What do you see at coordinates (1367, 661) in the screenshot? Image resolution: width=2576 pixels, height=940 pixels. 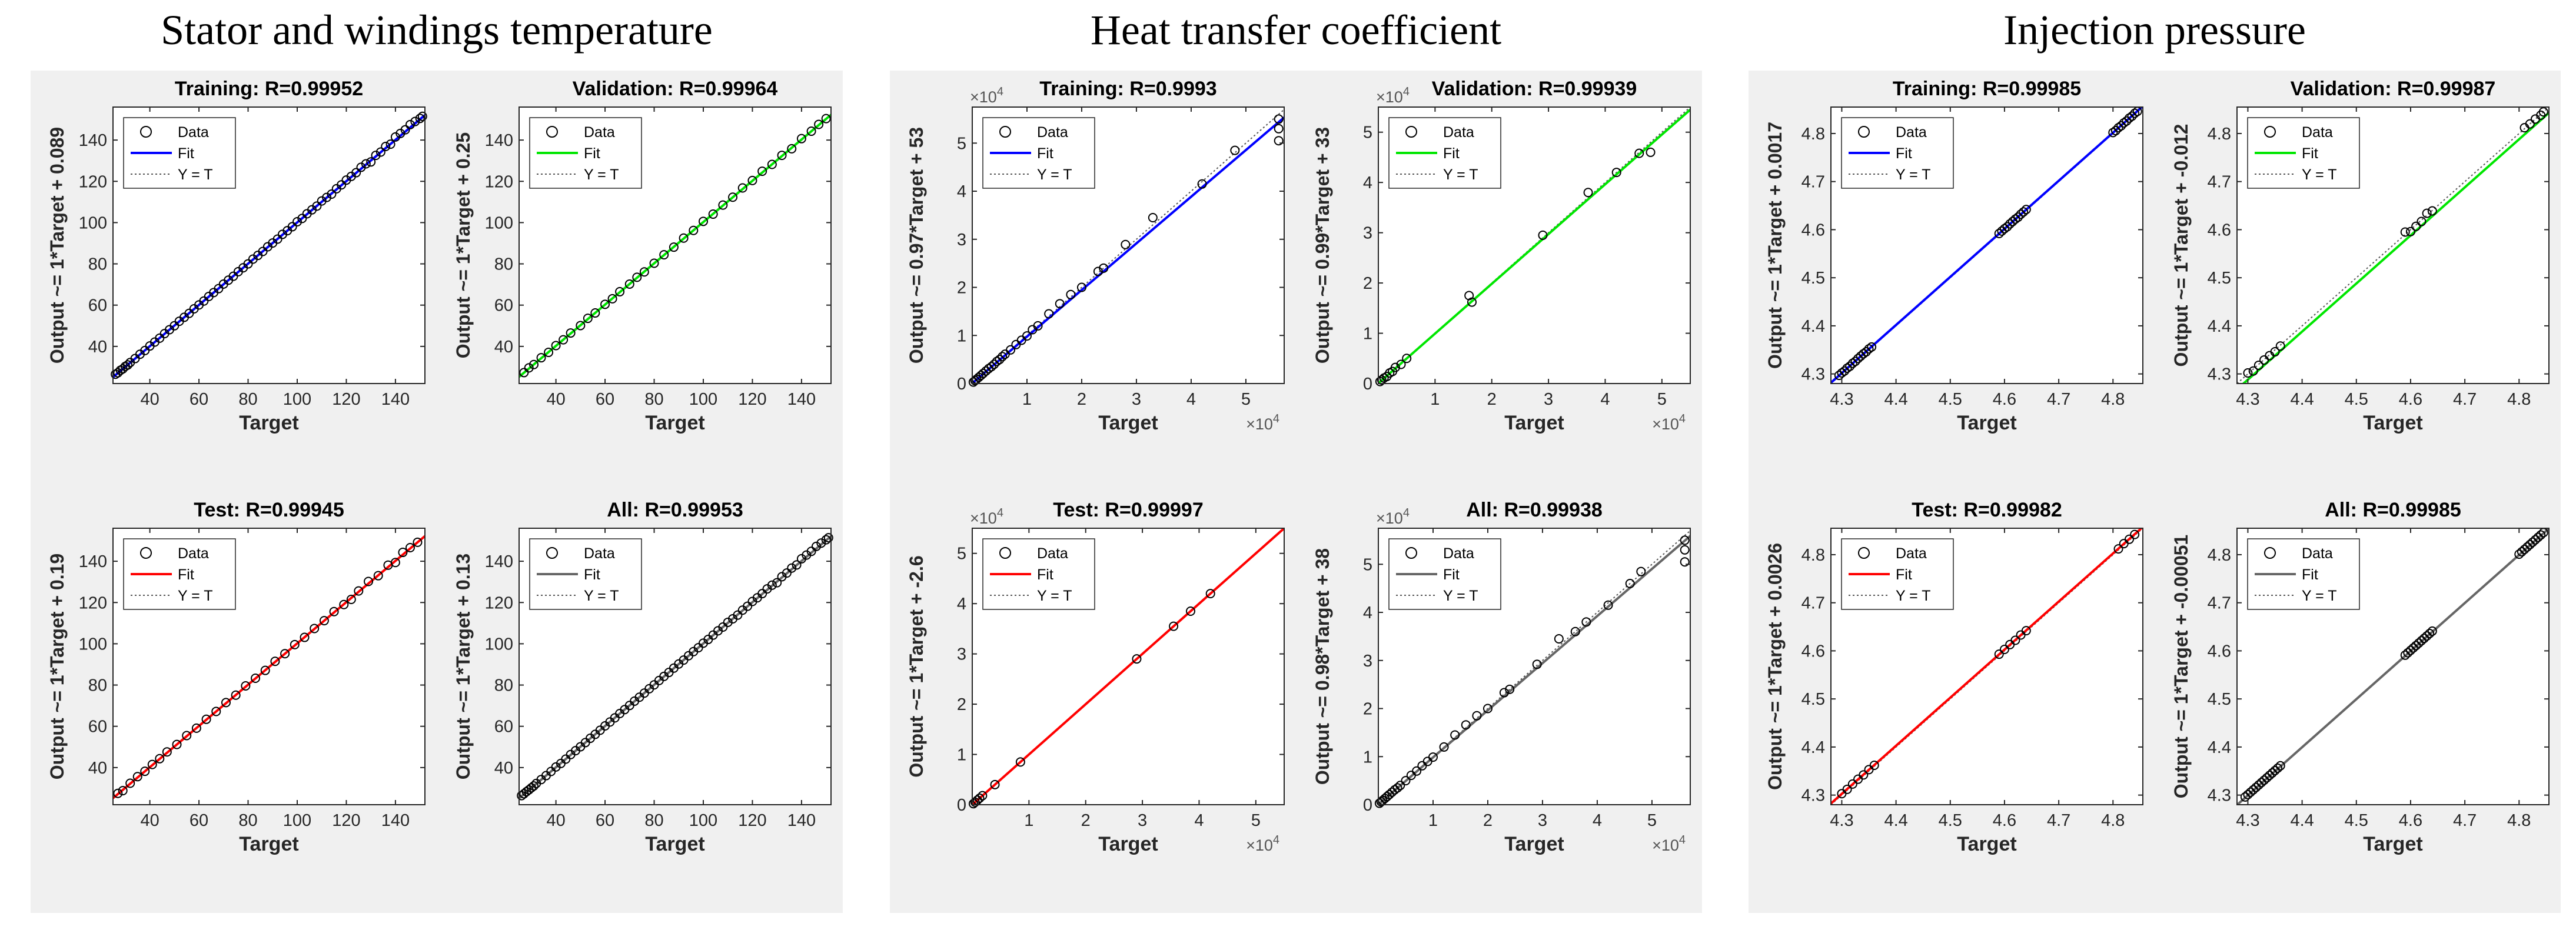 I see `y-tick-label: 3` at bounding box center [1367, 661].